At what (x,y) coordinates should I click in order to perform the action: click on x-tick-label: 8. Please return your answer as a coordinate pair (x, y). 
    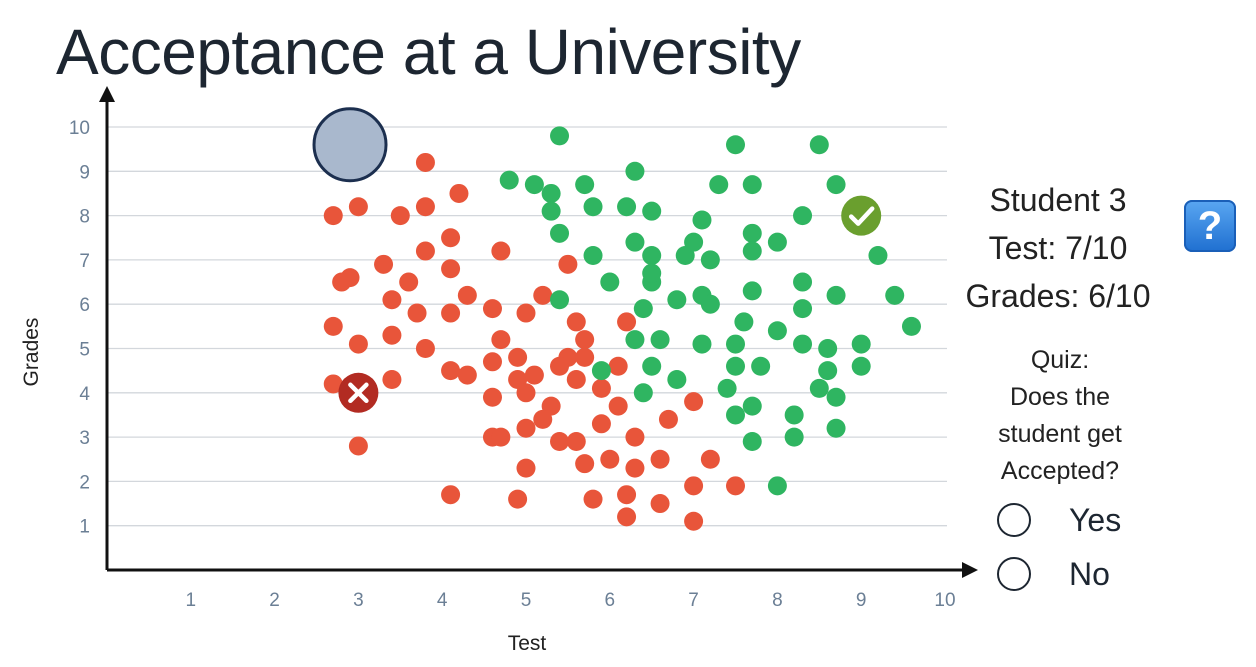
    Looking at the image, I should click on (777, 600).